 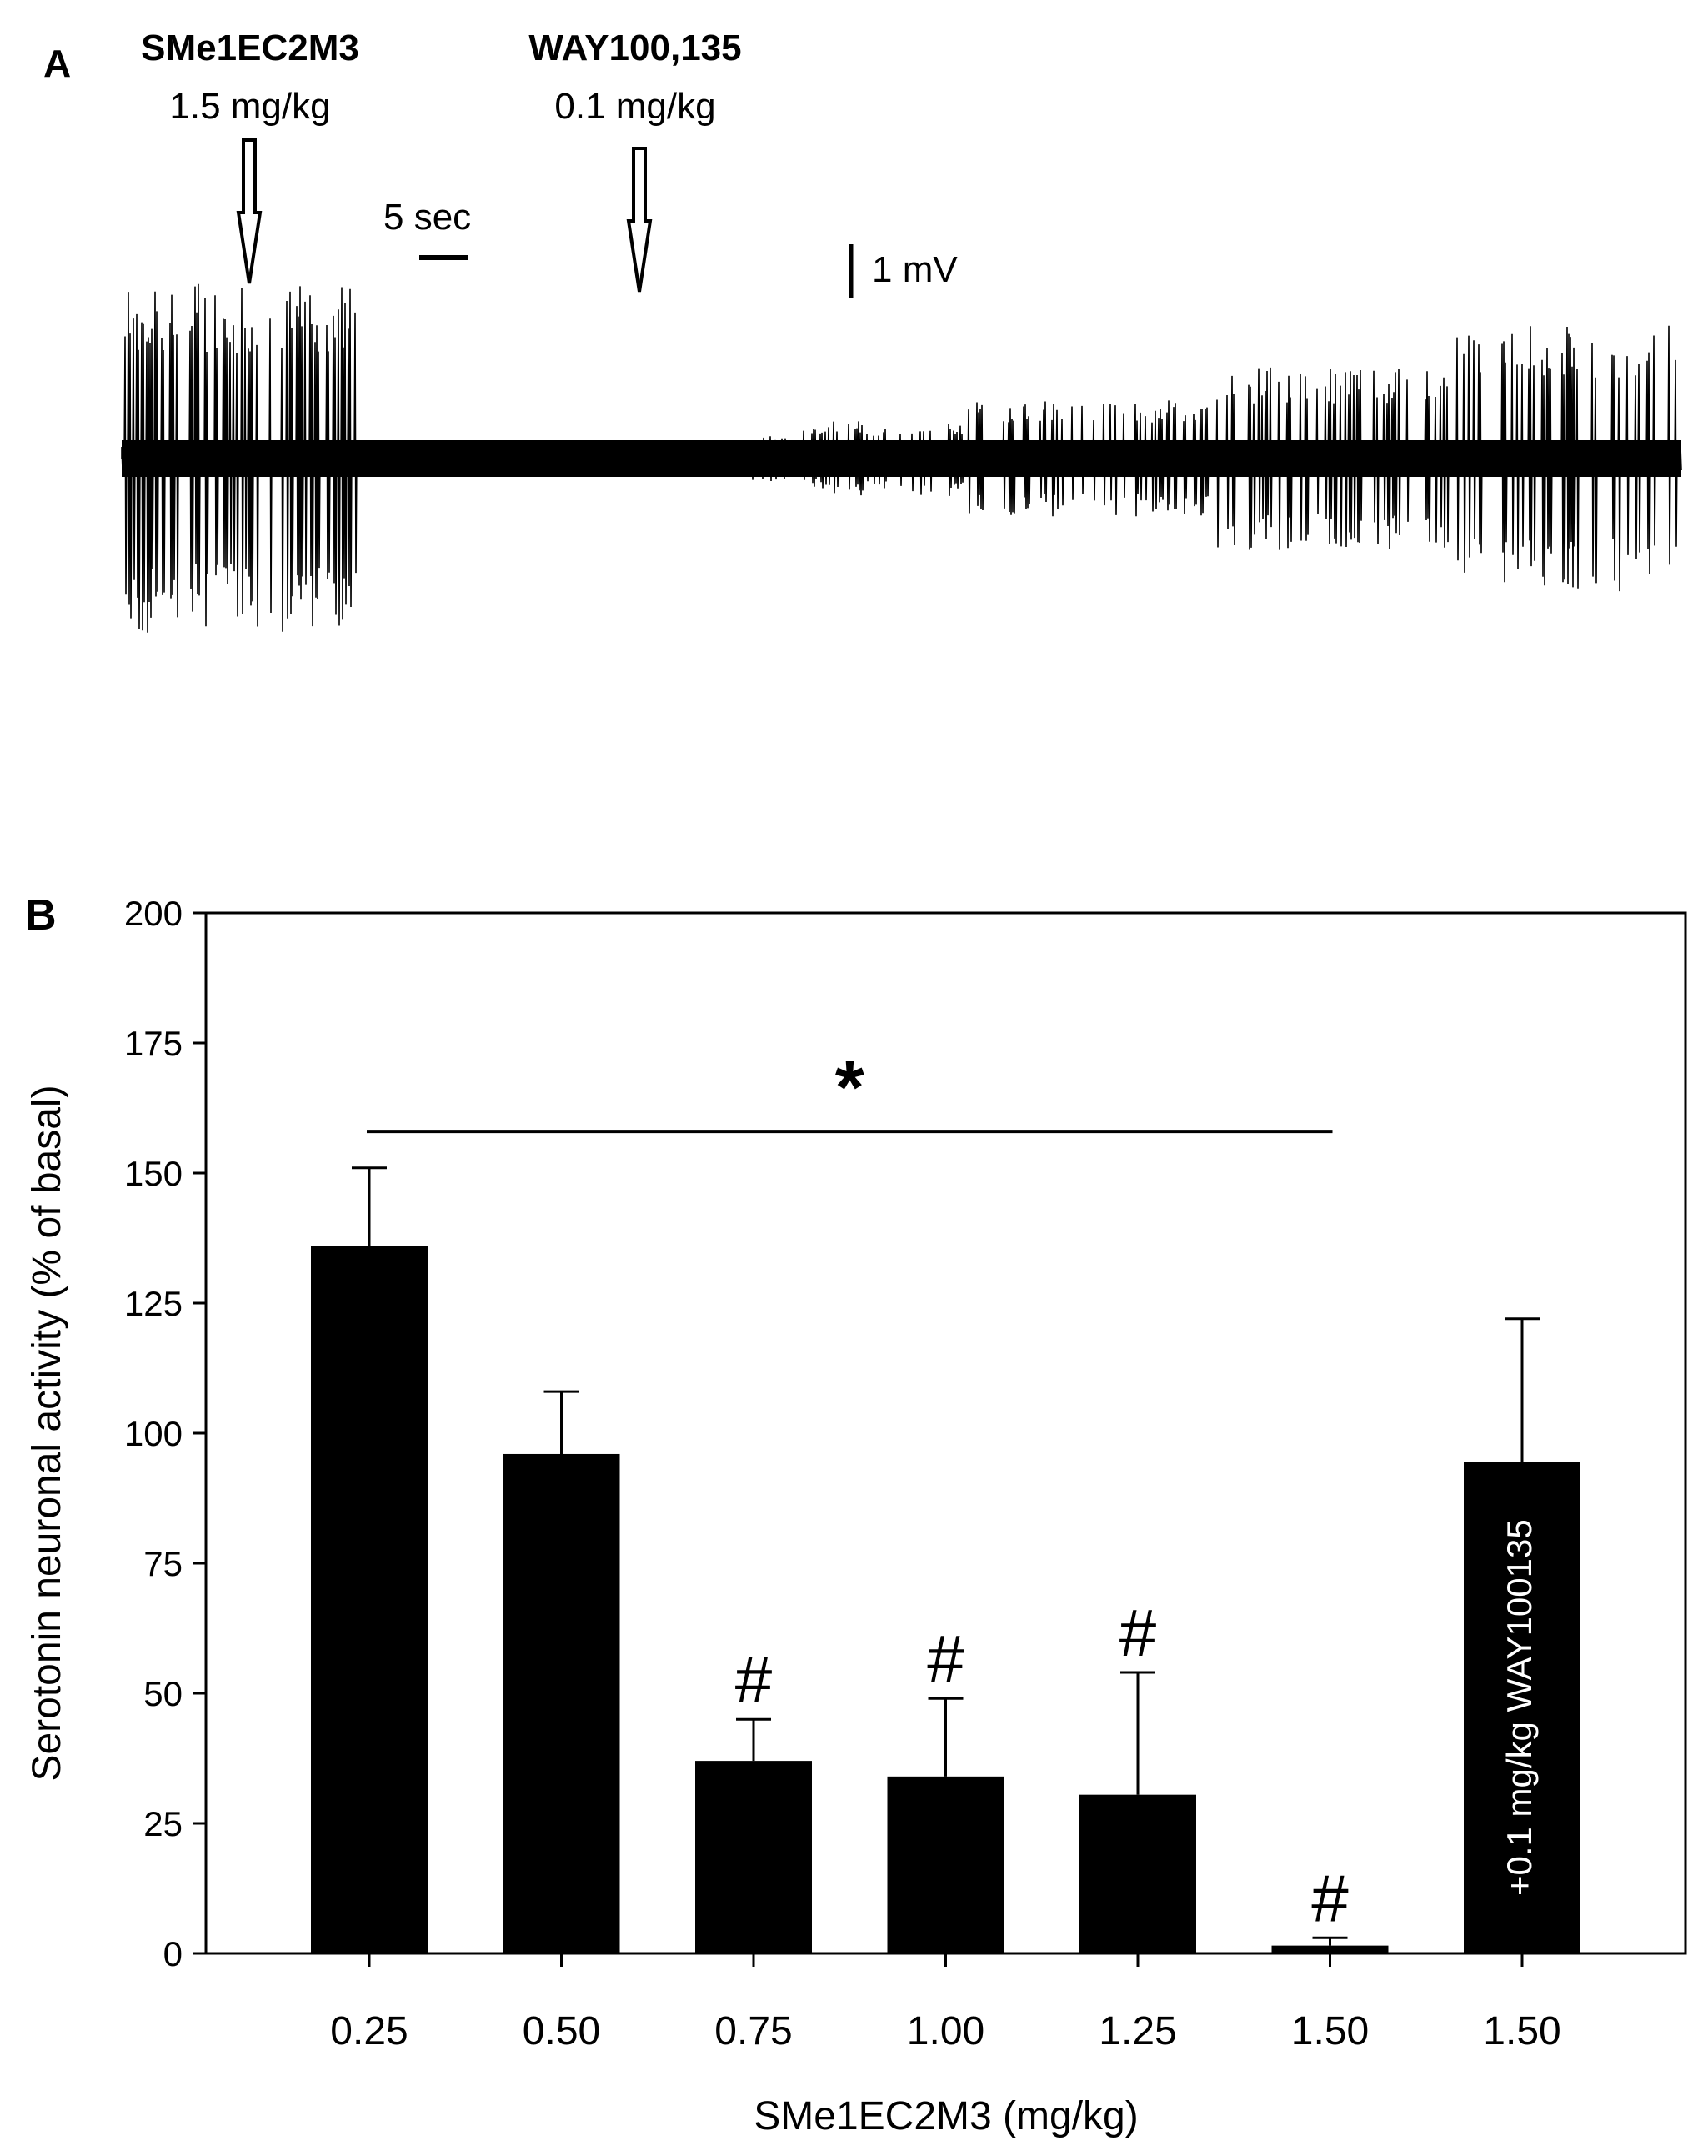 I want to click on x-tick-label: 0.75, so click(x=753, y=2031).